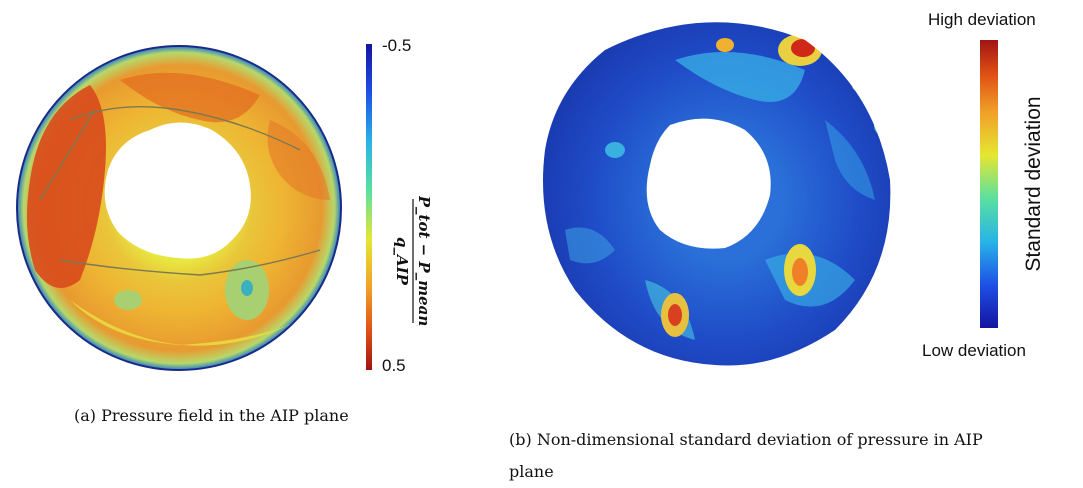  What do you see at coordinates (413, 261) in the screenshot?
I see `colorbar-title: (P_tot − P_mean) q_AIP` at bounding box center [413, 261].